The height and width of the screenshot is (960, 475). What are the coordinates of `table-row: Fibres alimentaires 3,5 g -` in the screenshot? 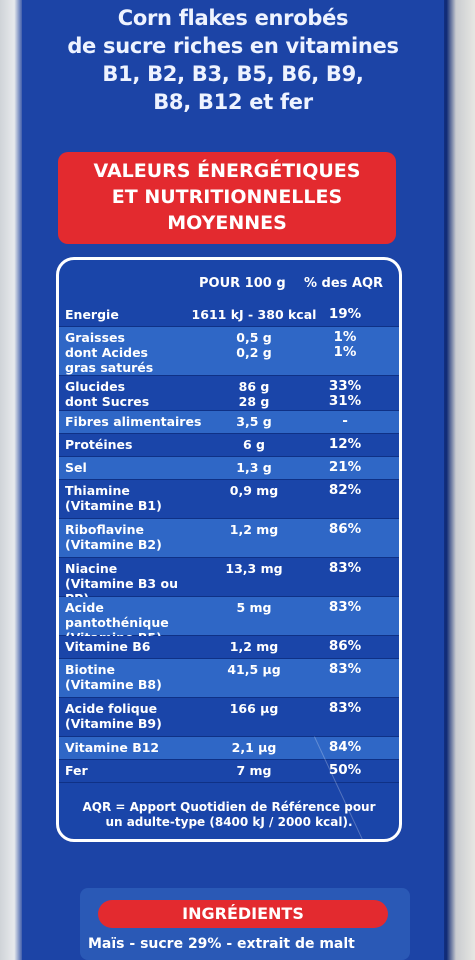 It's located at (229, 422).